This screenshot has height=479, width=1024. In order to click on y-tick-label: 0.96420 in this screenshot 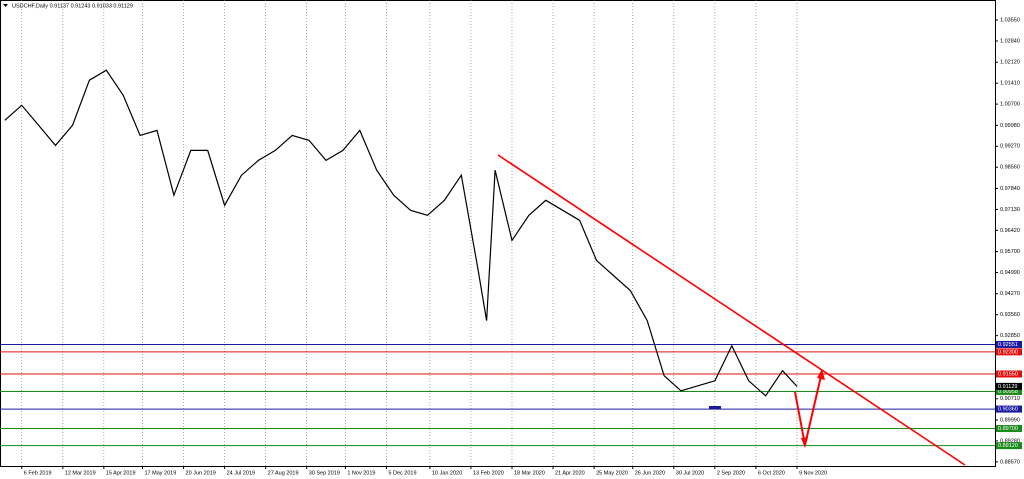, I will do `click(1010, 231)`.